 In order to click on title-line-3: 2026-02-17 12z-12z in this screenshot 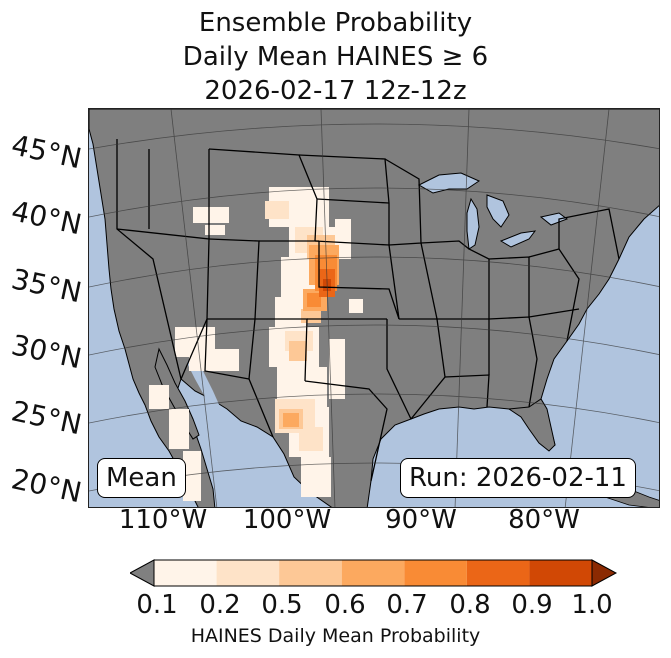, I will do `click(335, 91)`.